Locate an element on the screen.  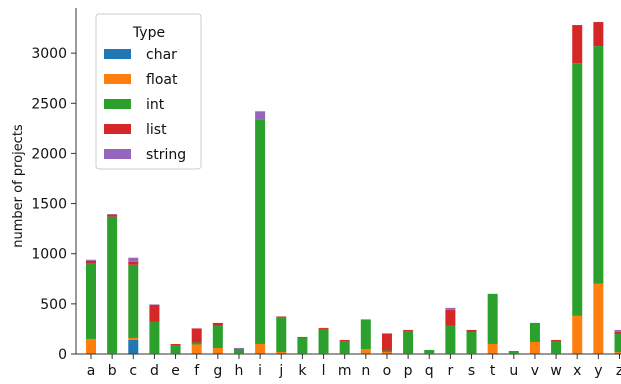
y-tick-label-2000: 2000 is located at coordinates (49, 154).